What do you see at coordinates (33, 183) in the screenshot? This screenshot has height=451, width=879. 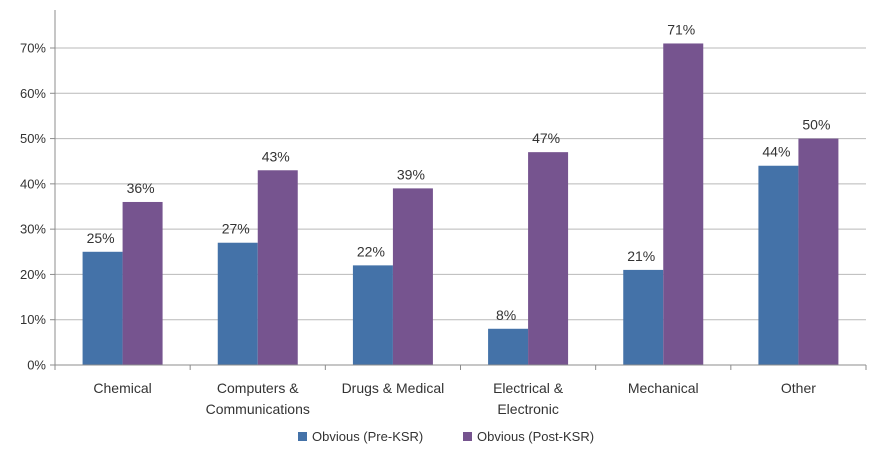 I see `y-tick-label: 40%` at bounding box center [33, 183].